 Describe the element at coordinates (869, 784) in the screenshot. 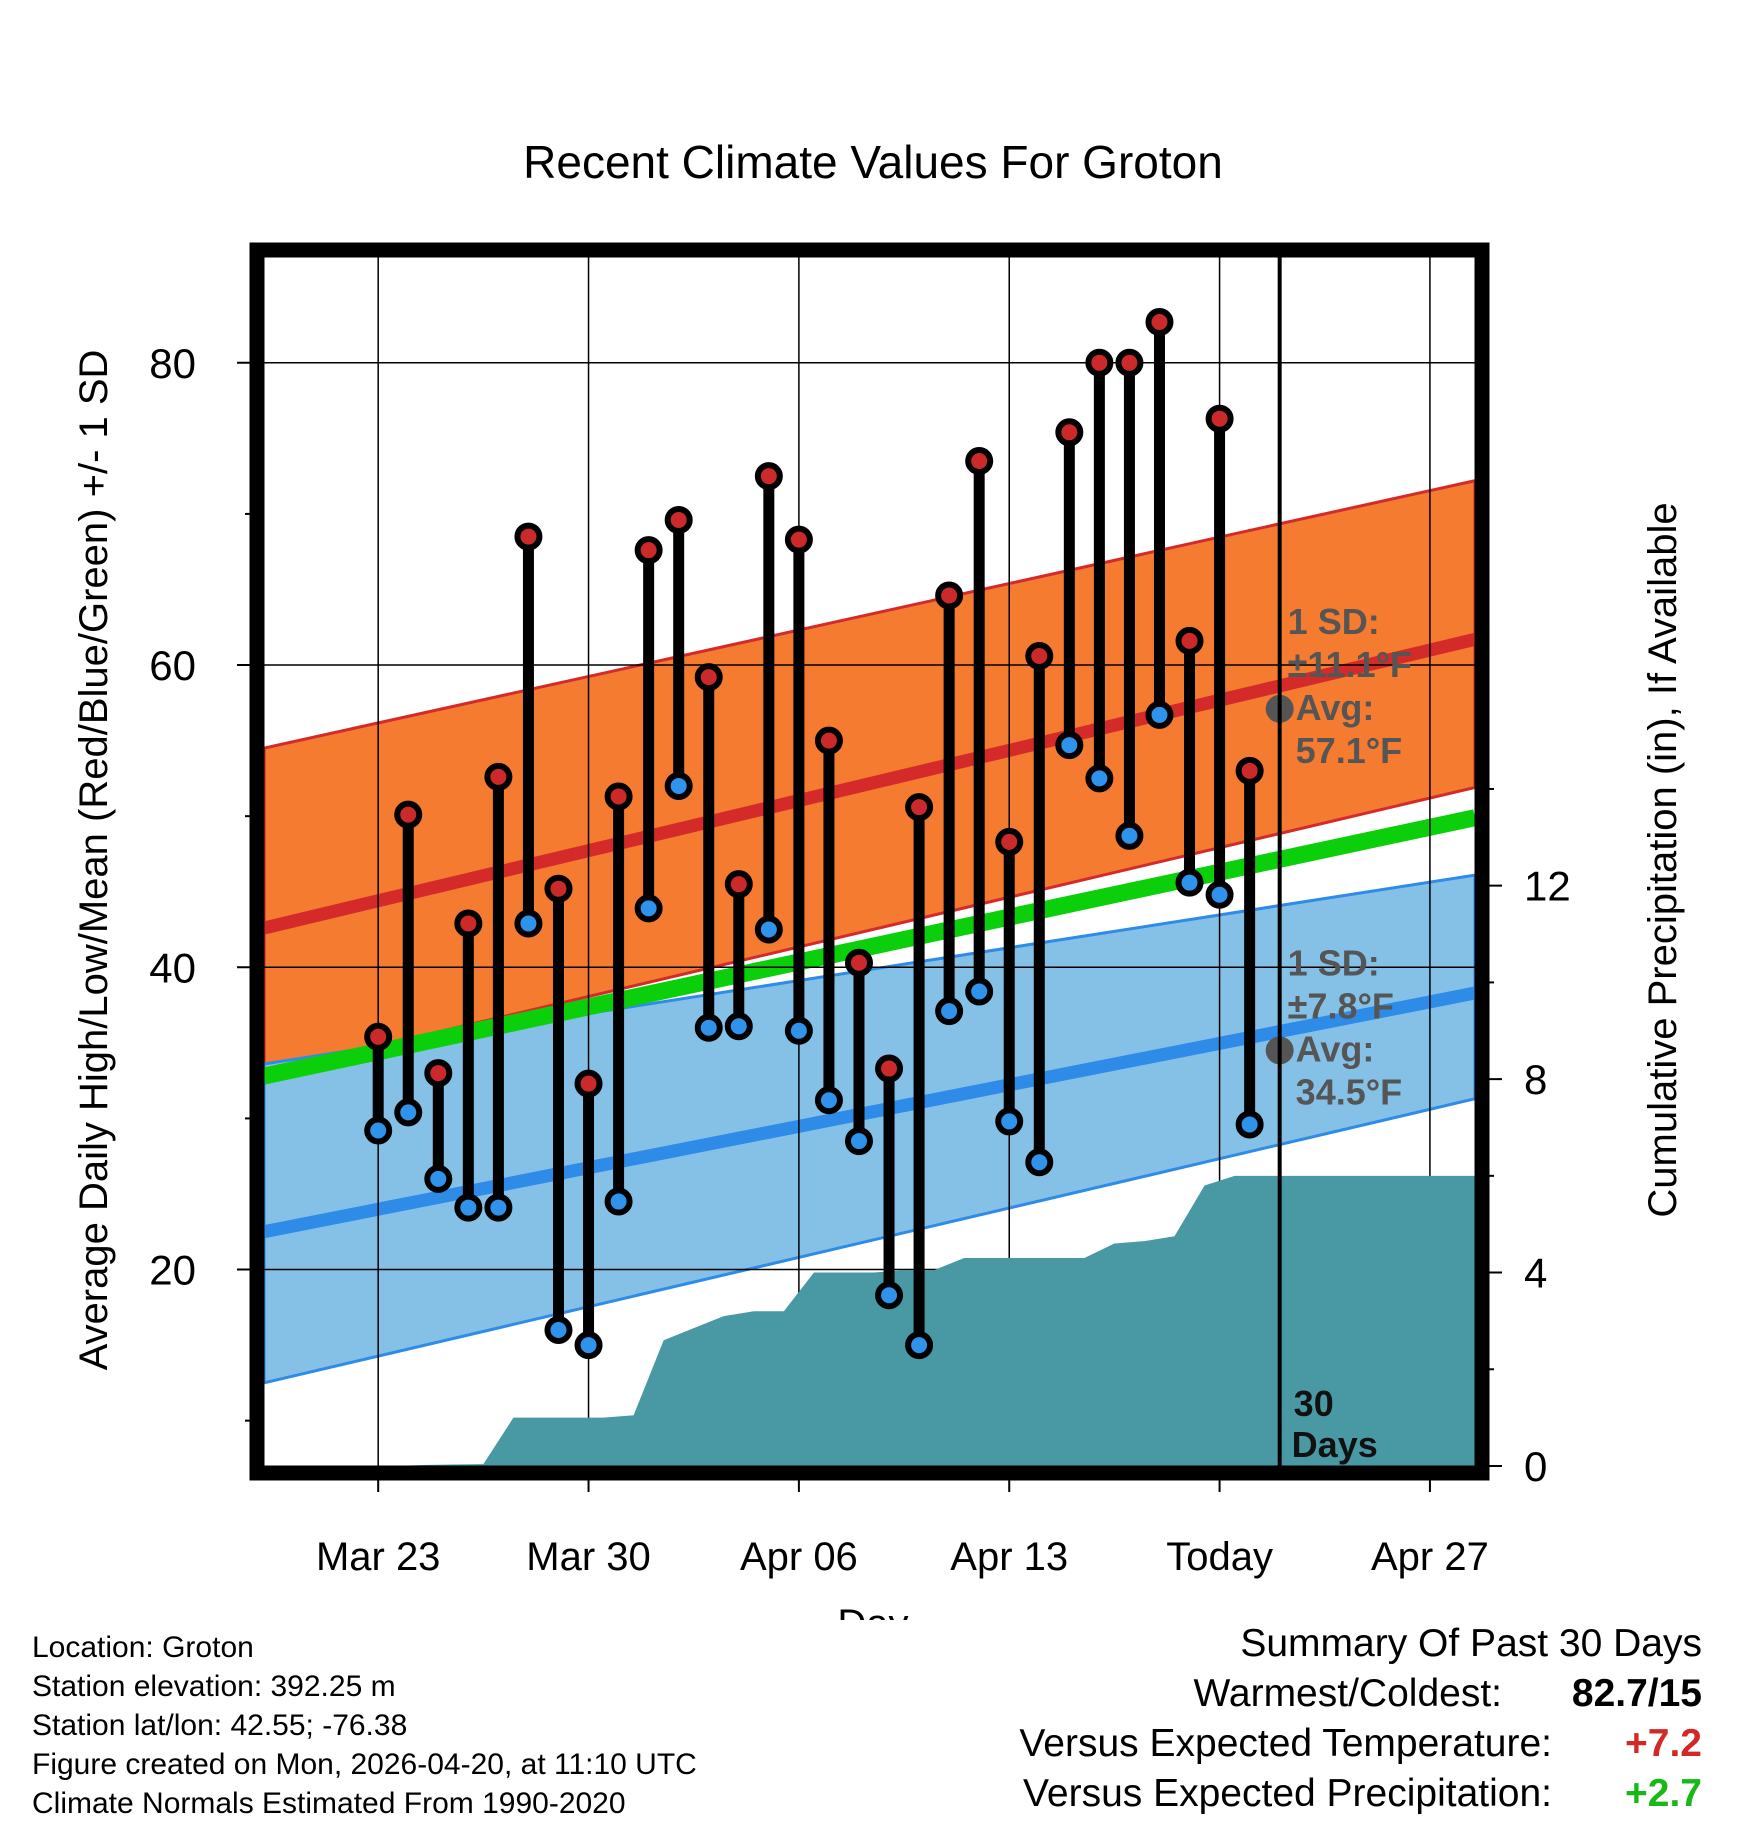

I see `high-normal-line` at that location.